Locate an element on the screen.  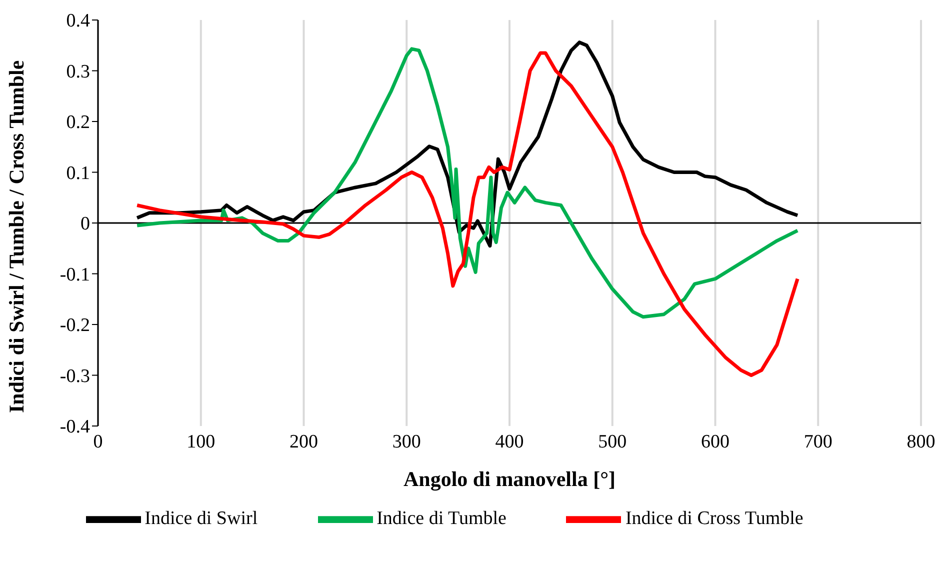
y-tick-label: -0.1 is located at coordinates (75, 275).